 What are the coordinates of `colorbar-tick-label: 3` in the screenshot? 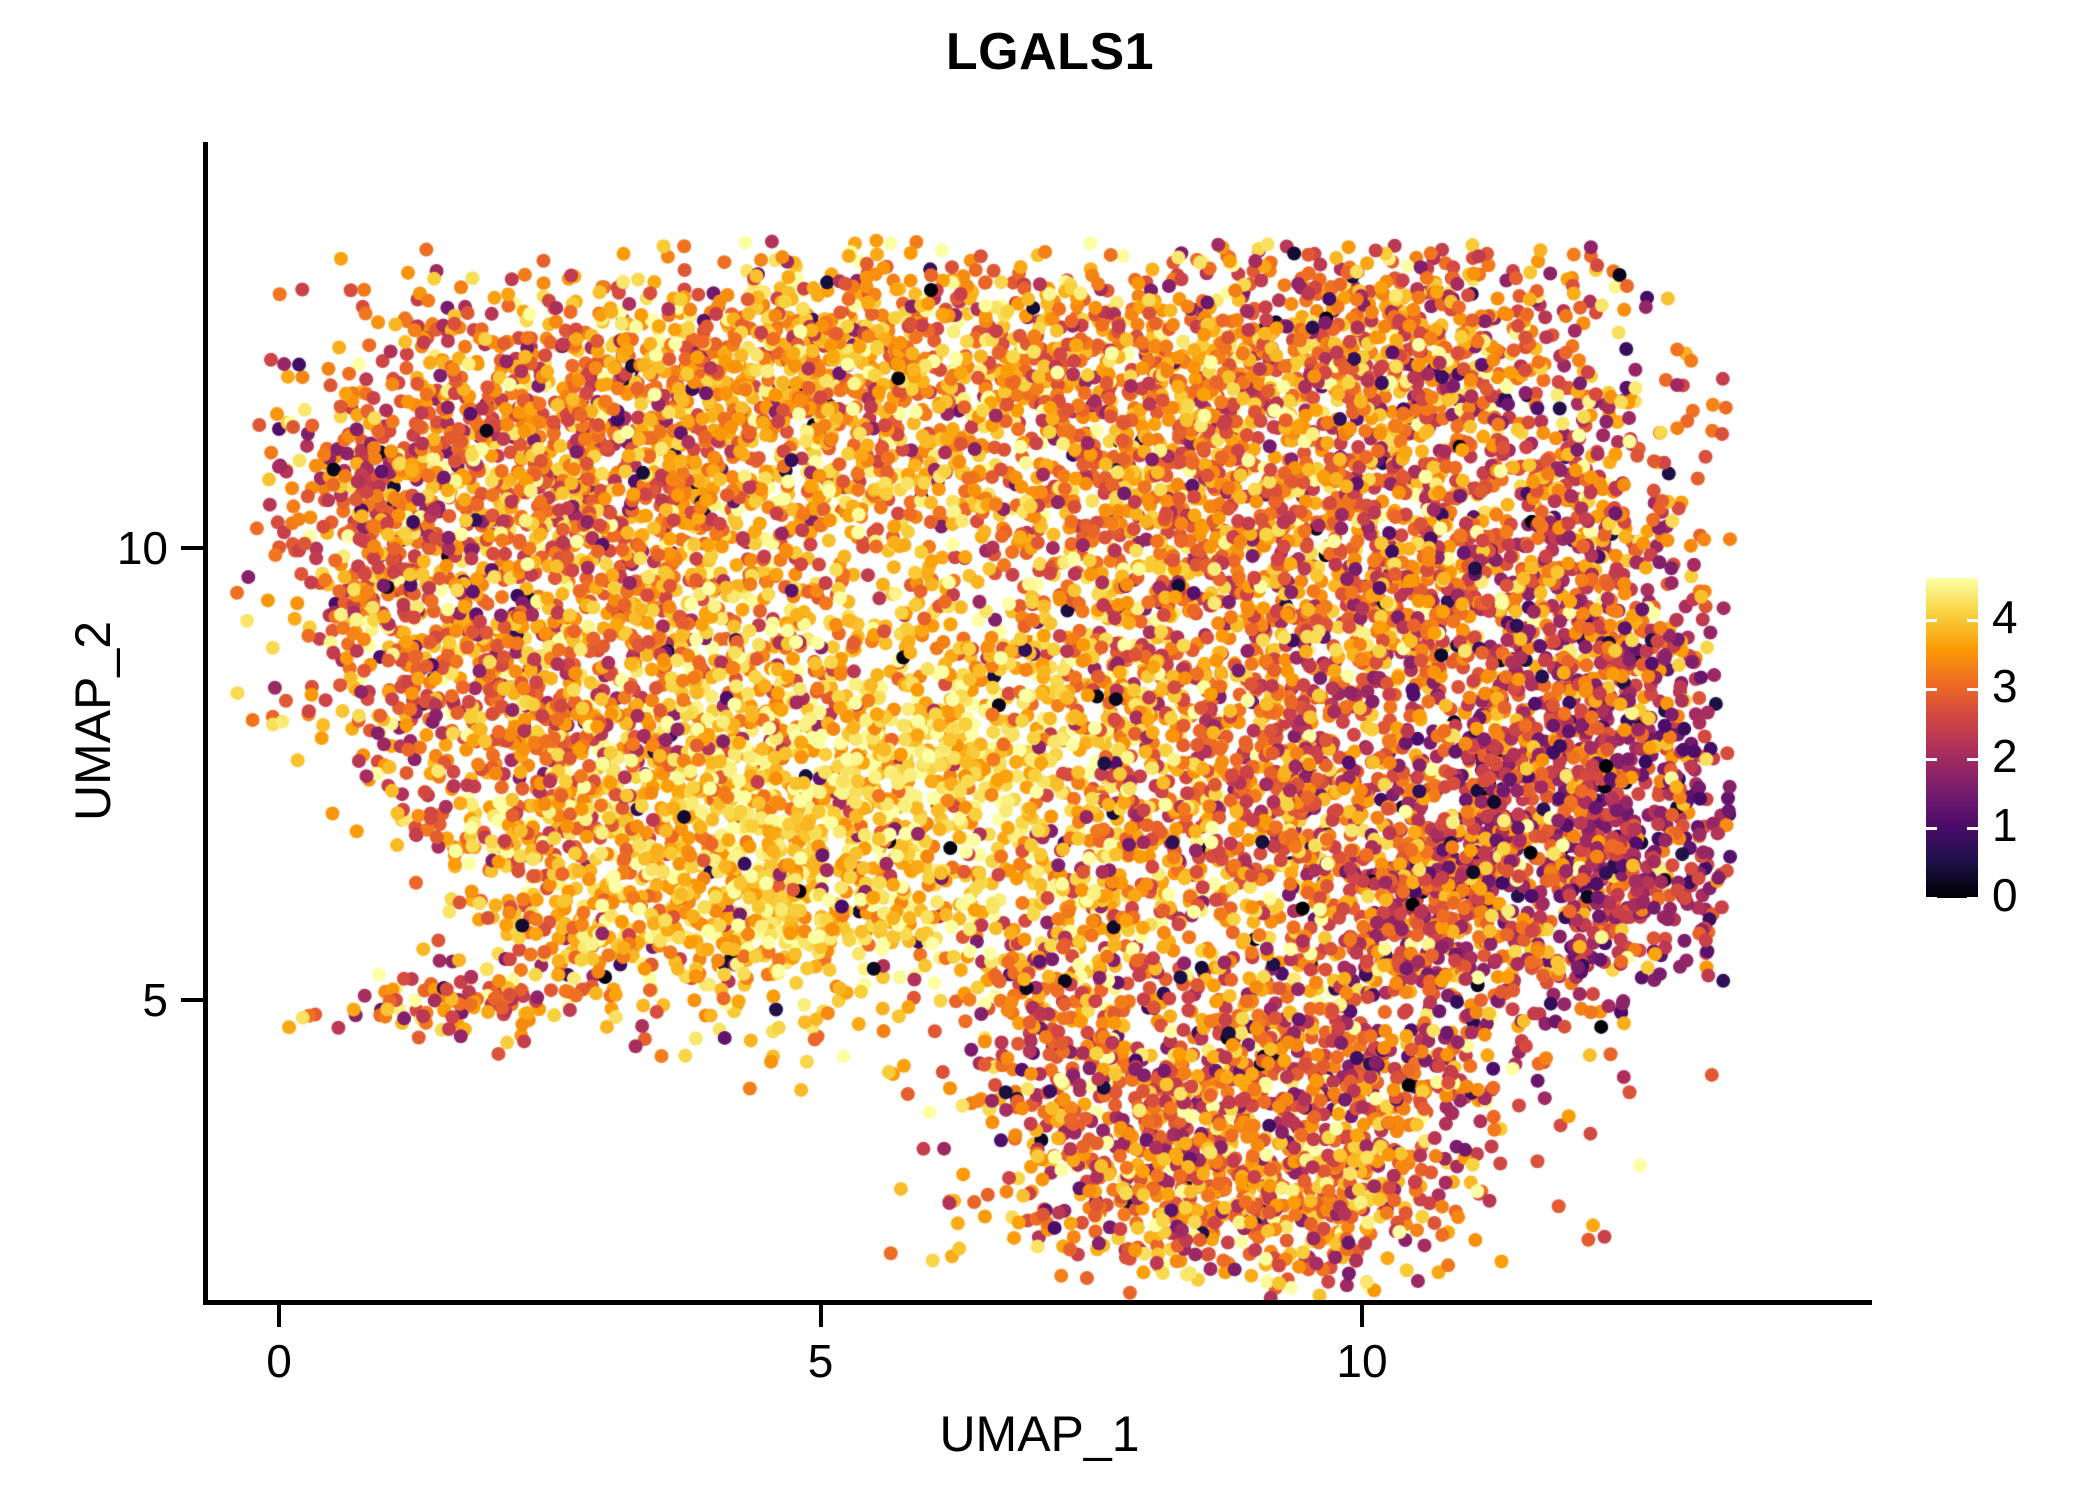 It's located at (2005, 686).